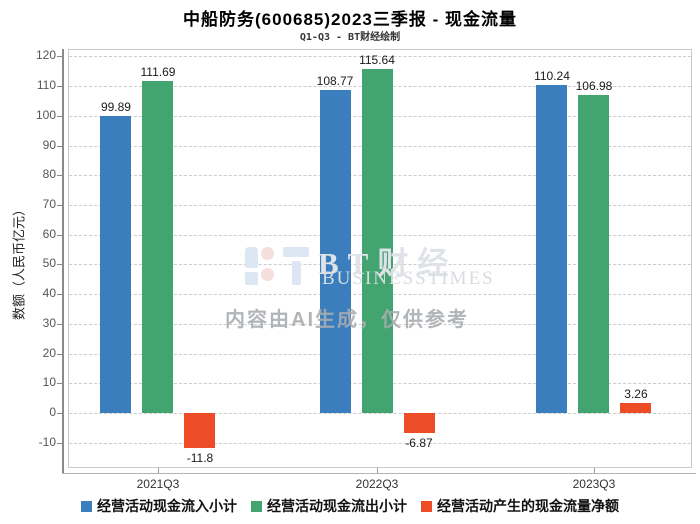 This screenshot has height=524, width=700. Describe the element at coordinates (115, 107) in the screenshot. I see `bar-value-label: 99.89` at that location.